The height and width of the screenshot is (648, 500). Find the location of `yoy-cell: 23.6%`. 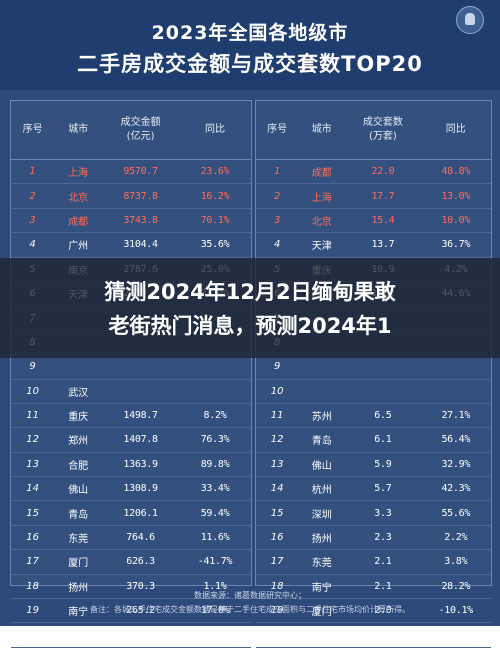

yoy-cell: 23.6% is located at coordinates (214, 172).